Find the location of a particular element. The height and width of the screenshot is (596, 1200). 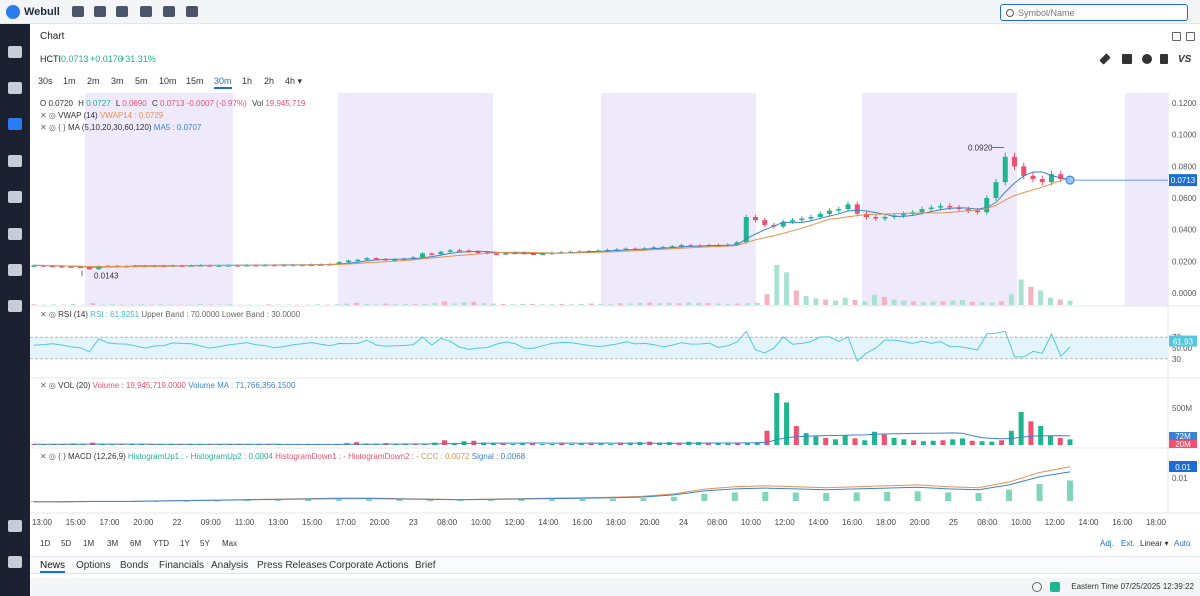

chart-icon is located at coordinates (15, 124).